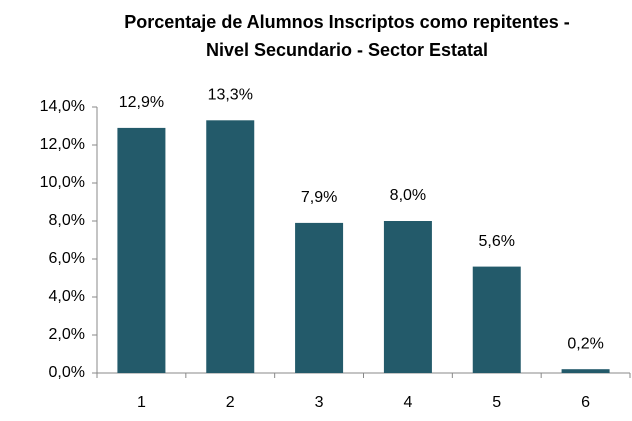  Describe the element at coordinates (407, 402) in the screenshot. I see `x-tick-label: 4` at that location.